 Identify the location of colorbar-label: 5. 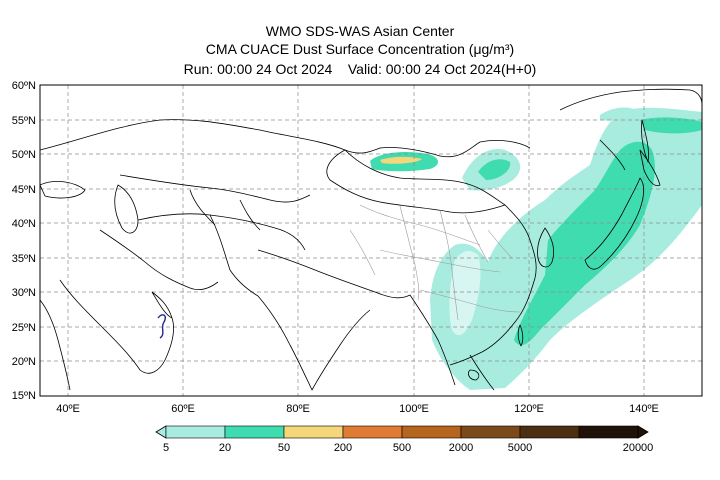
(166, 448).